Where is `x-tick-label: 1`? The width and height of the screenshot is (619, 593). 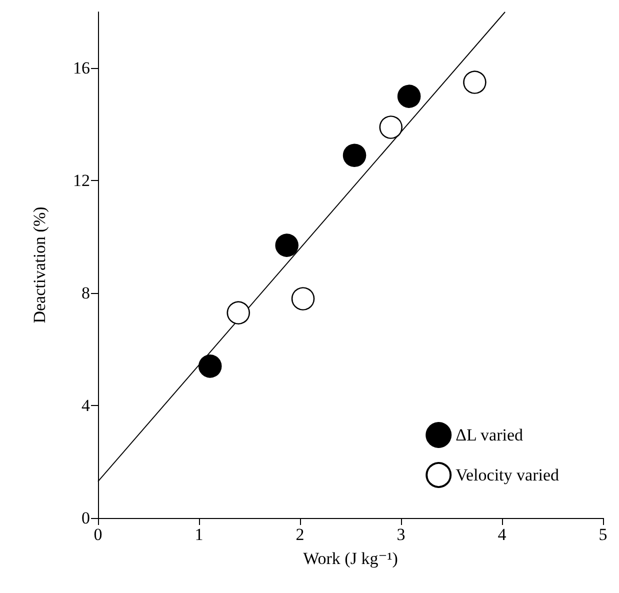 x-tick-label: 1 is located at coordinates (199, 534).